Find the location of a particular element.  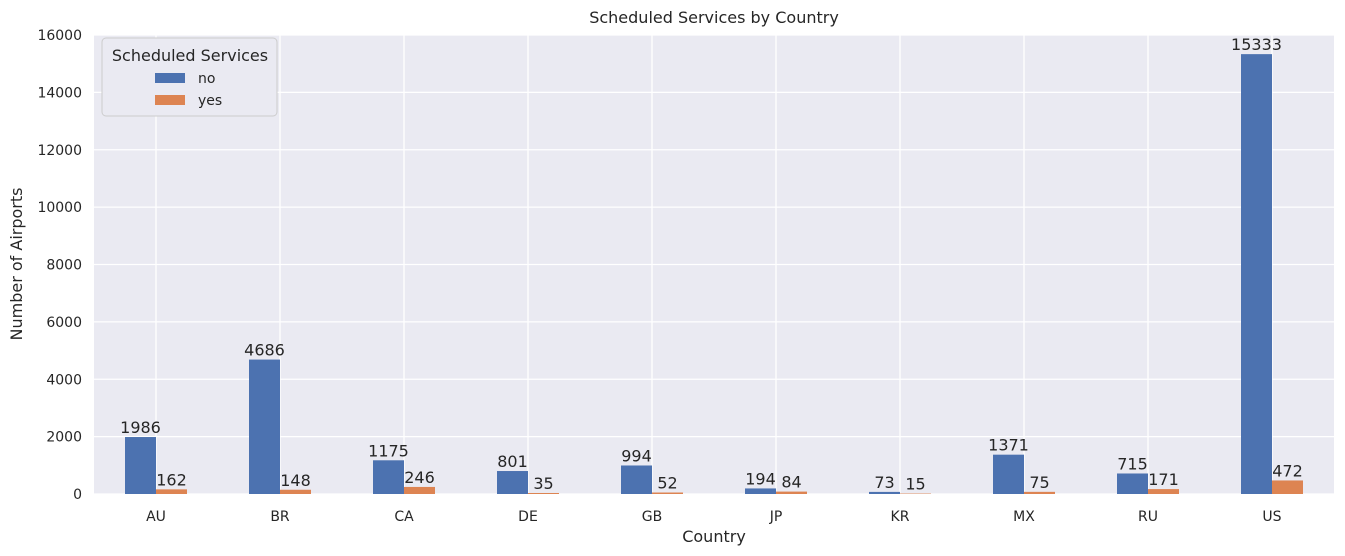

bar-yes-RU is located at coordinates (1163, 491).